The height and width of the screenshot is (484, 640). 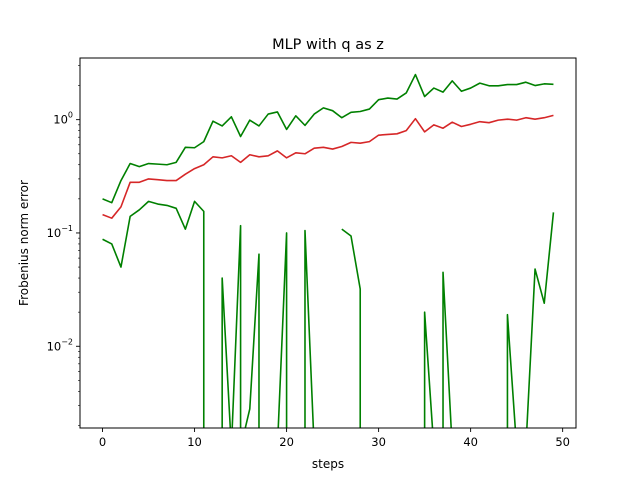 I want to click on chart-title: MLP with q as z, so click(x=328, y=45).